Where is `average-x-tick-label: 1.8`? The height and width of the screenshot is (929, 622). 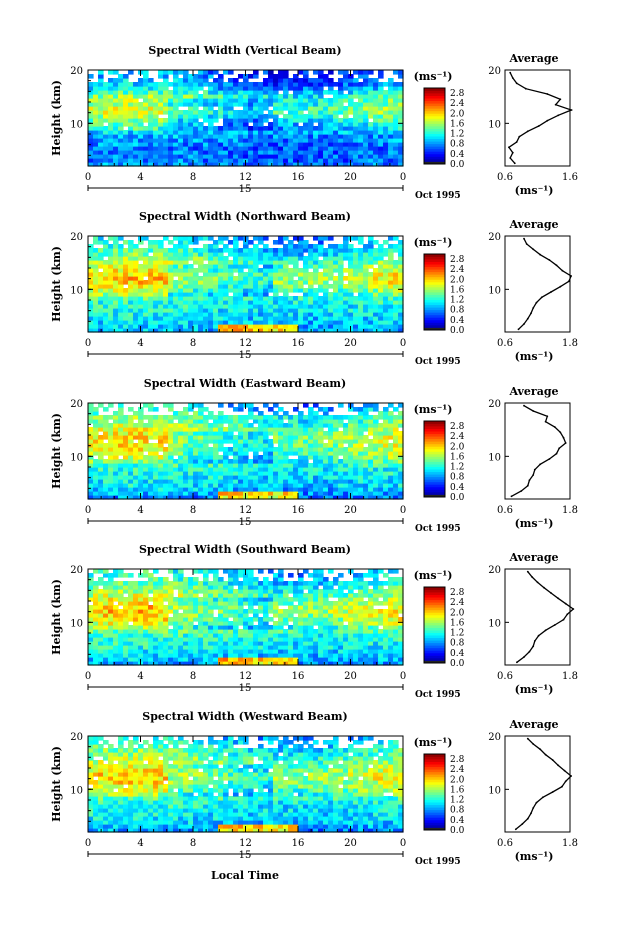 average-x-tick-label: 1.8 is located at coordinates (570, 343).